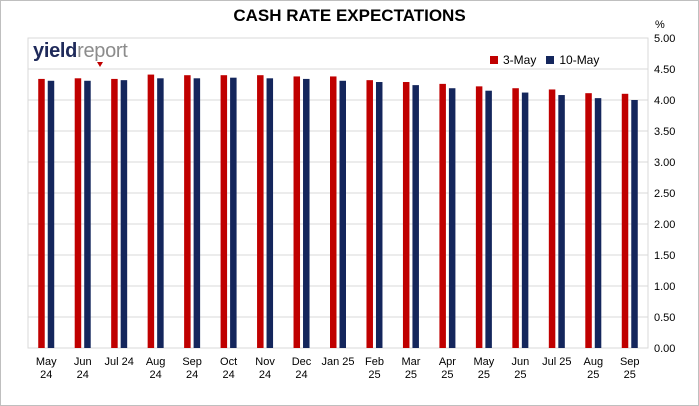 This screenshot has width=699, height=406. Describe the element at coordinates (579, 60) in the screenshot. I see `legend-label-series-2: 10-May` at that location.